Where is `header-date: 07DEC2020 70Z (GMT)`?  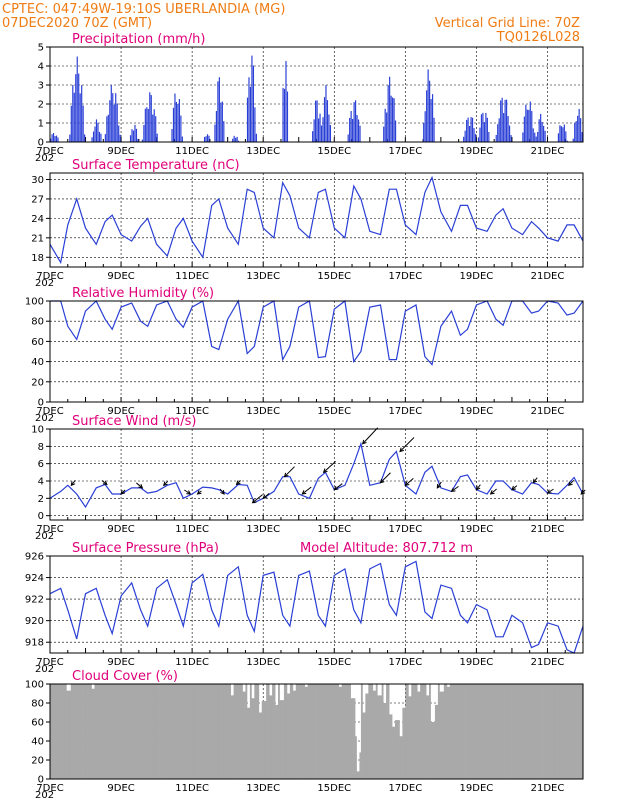
header-date: 07DEC2020 70Z (GMT) is located at coordinates (77, 23).